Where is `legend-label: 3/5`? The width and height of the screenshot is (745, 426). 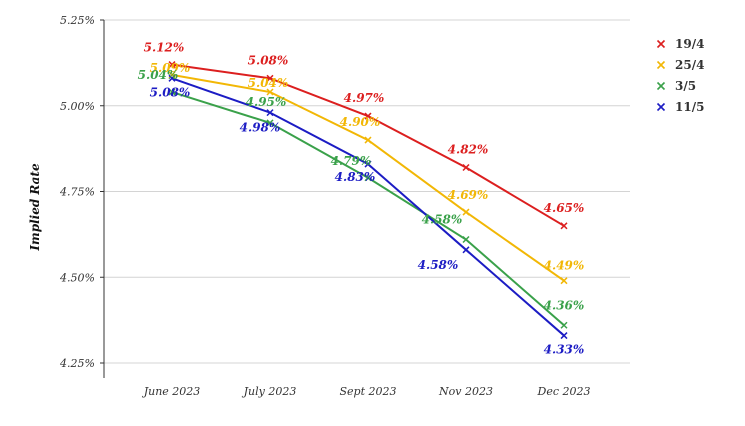 legend-label: 3/5 is located at coordinates (685, 86).